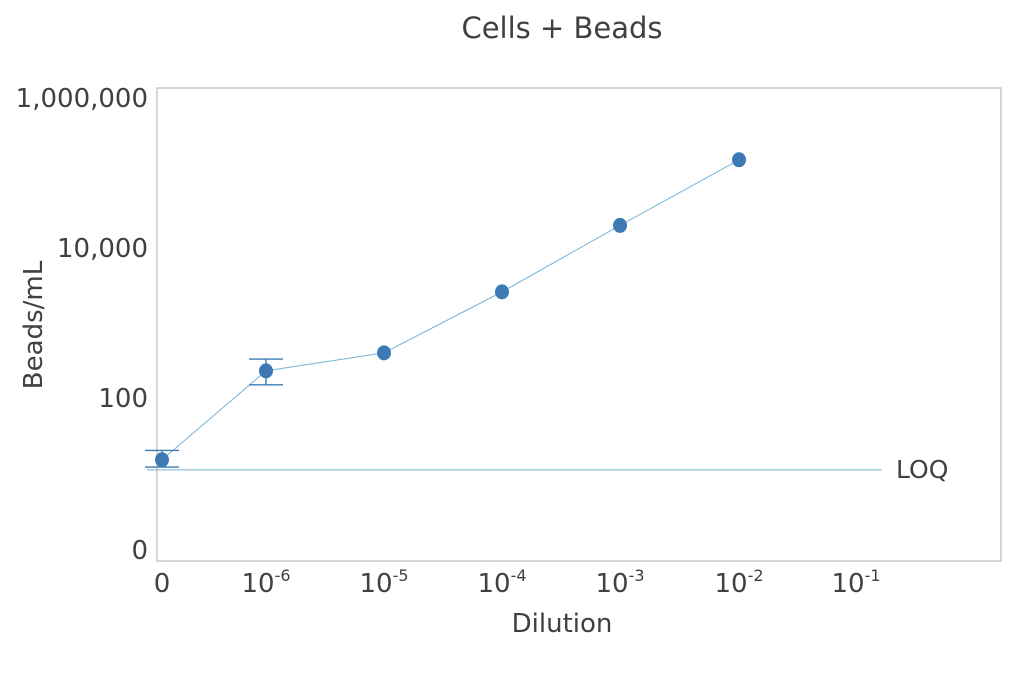 This screenshot has height=674, width=1024. I want to click on y-tick-label: 1,000,000, so click(82, 99).